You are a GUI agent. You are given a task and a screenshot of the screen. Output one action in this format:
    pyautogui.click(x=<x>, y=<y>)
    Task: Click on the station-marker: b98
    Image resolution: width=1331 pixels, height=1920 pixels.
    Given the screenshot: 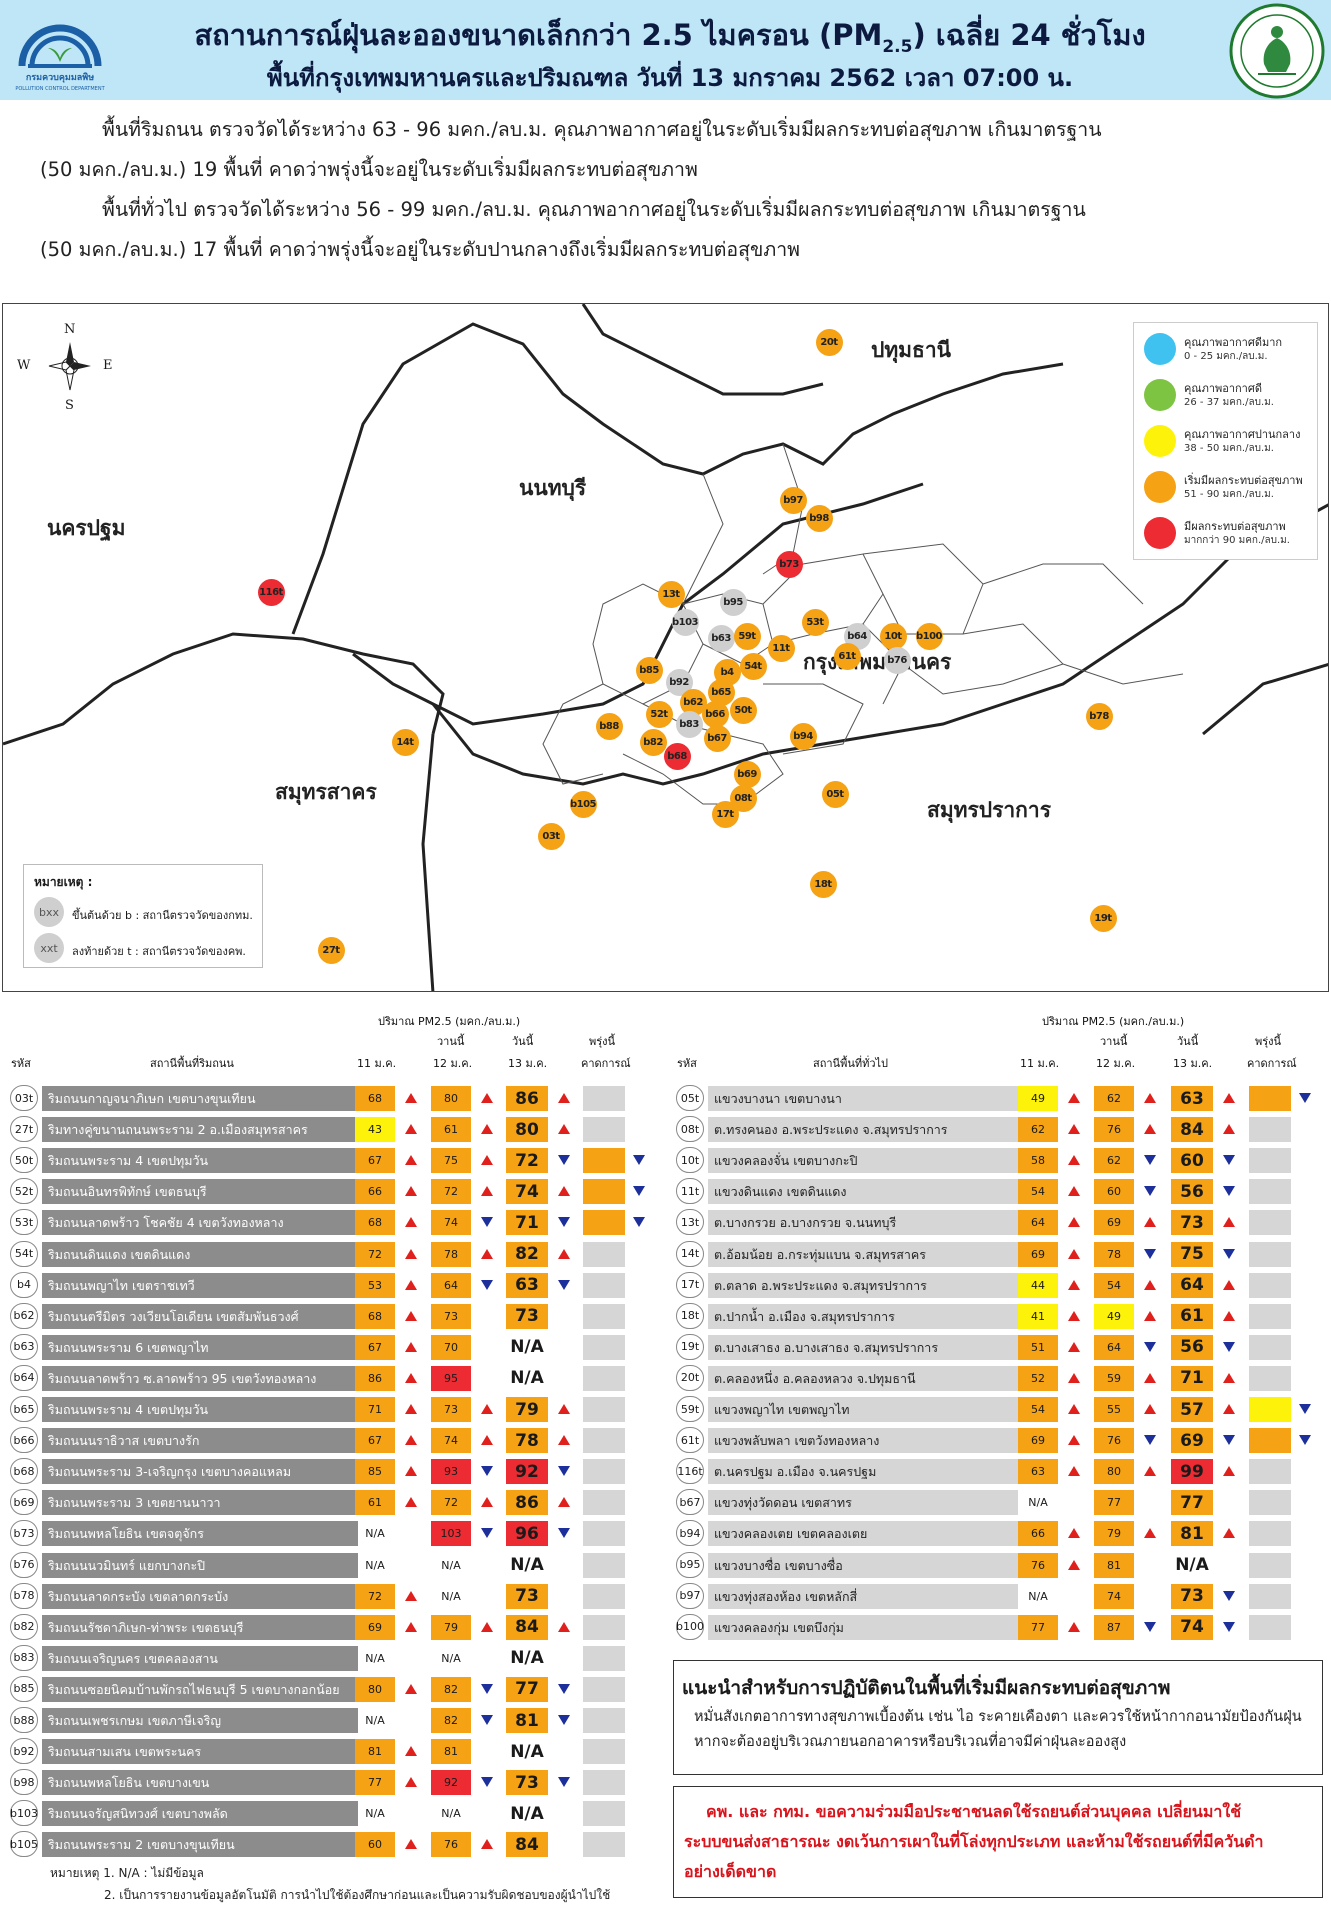 What is the action you would take?
    pyautogui.click(x=819, y=518)
    